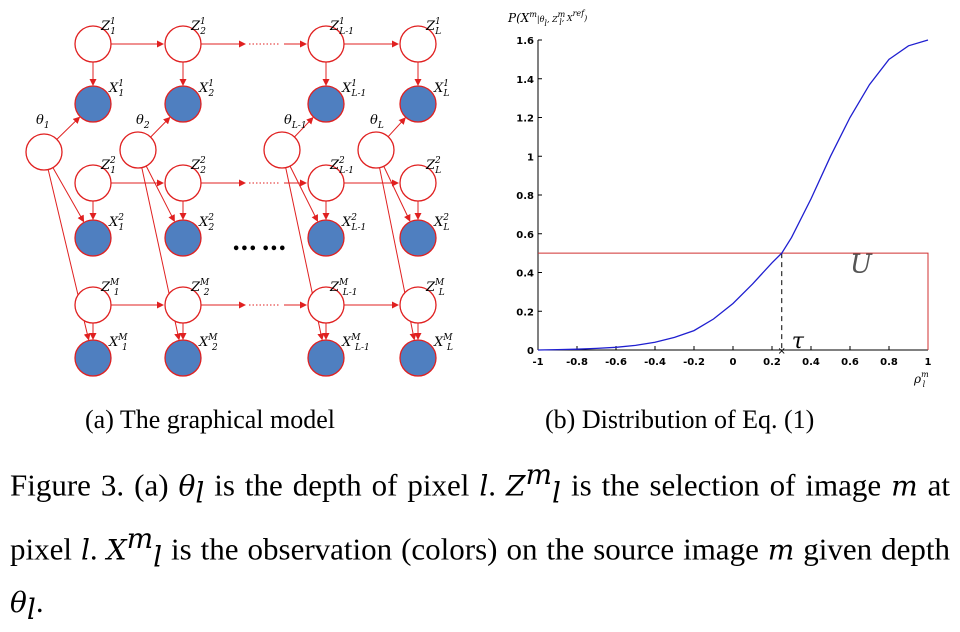 The image size is (960, 632). I want to click on x-tick-label: 0, so click(733, 362).